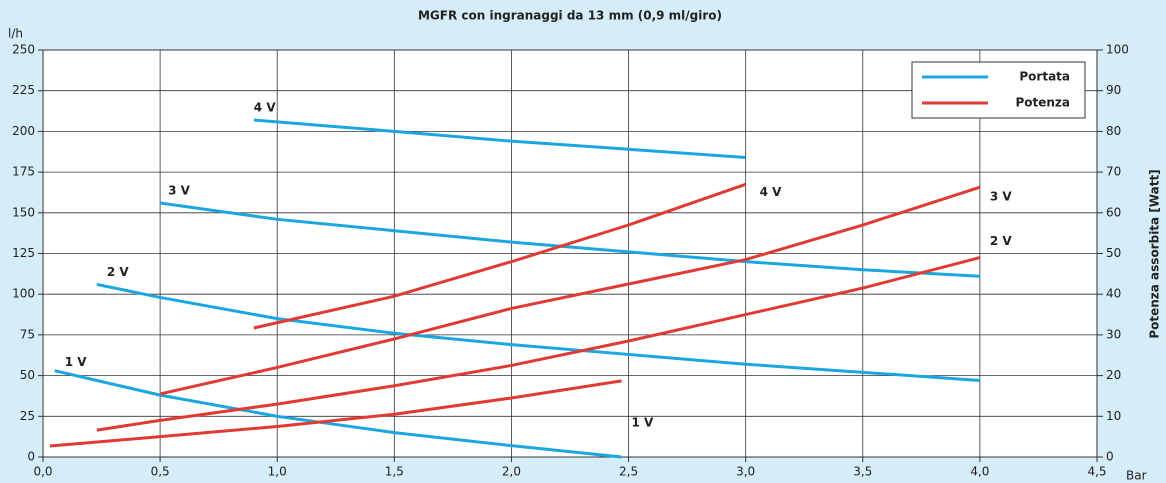 The height and width of the screenshot is (483, 1166). Describe the element at coordinates (1113, 172) in the screenshot. I see `y2-tick-label: 70` at that location.